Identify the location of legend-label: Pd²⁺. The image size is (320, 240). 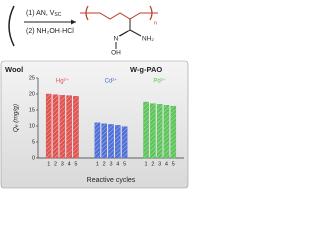
(159, 81).